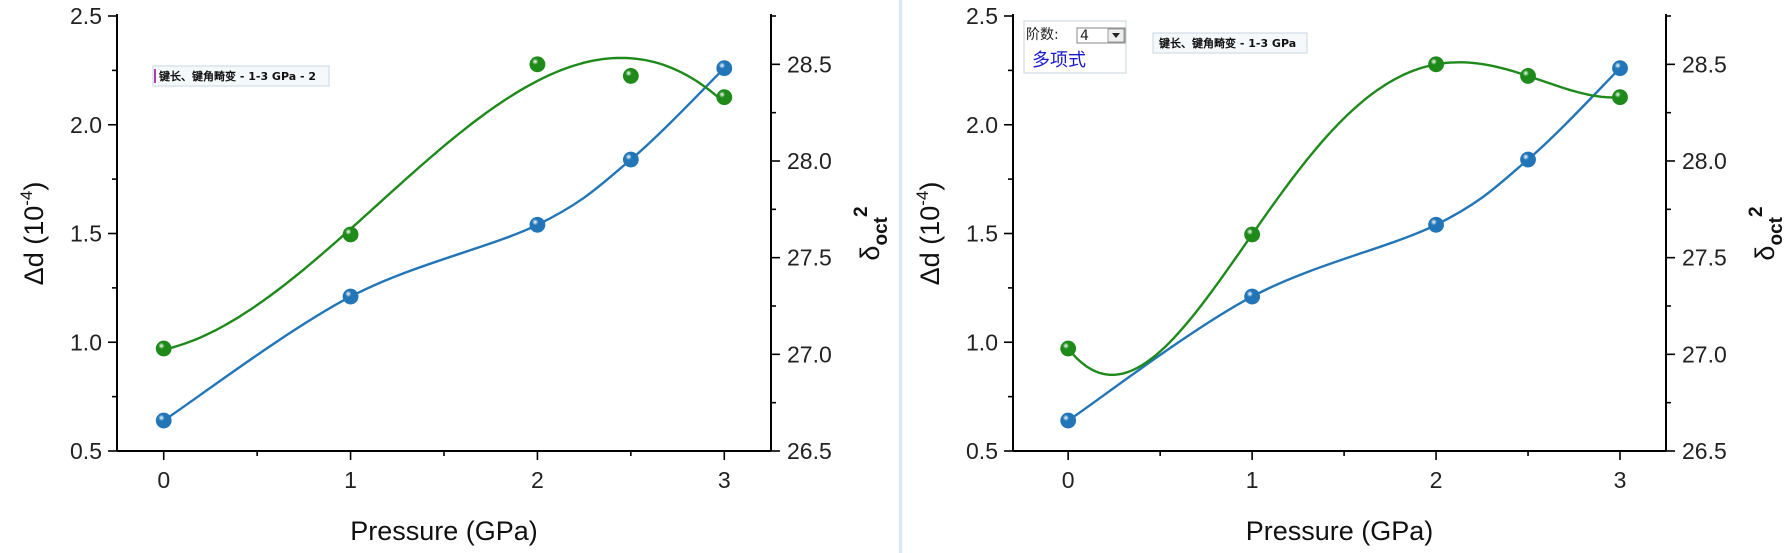 This screenshot has height=553, width=1791. Describe the element at coordinates (1227, 43) in the screenshot. I see `legend-label: 键长、键角畸变 - 1-3 GPa` at that location.